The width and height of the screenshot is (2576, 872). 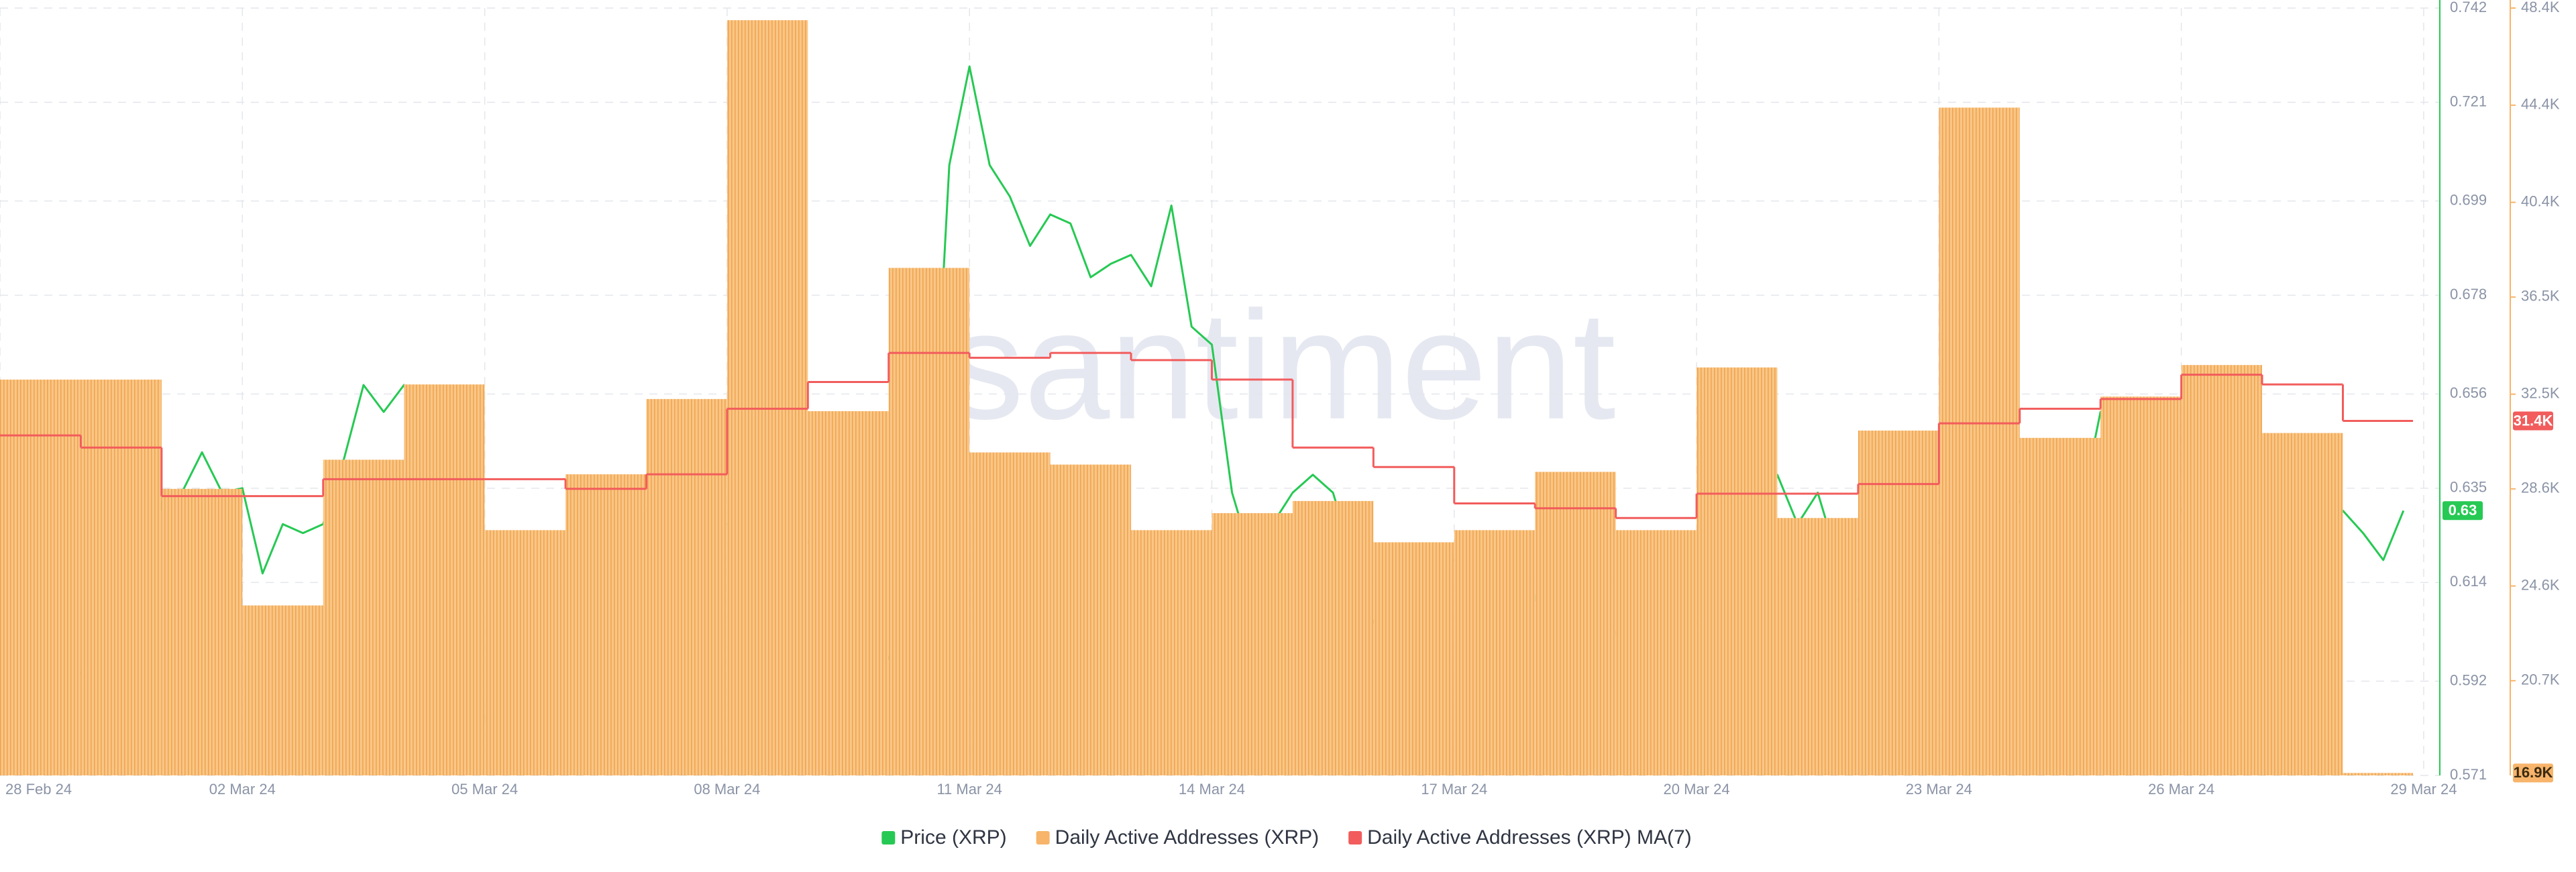 I want to click on y-tick-label: 0.721, so click(x=2468, y=101).